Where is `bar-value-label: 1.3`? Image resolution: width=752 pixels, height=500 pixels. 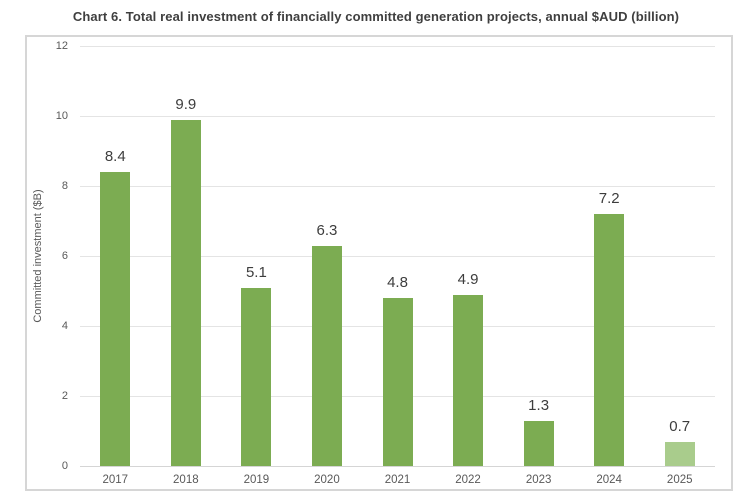 bar-value-label: 1.3 is located at coordinates (539, 405).